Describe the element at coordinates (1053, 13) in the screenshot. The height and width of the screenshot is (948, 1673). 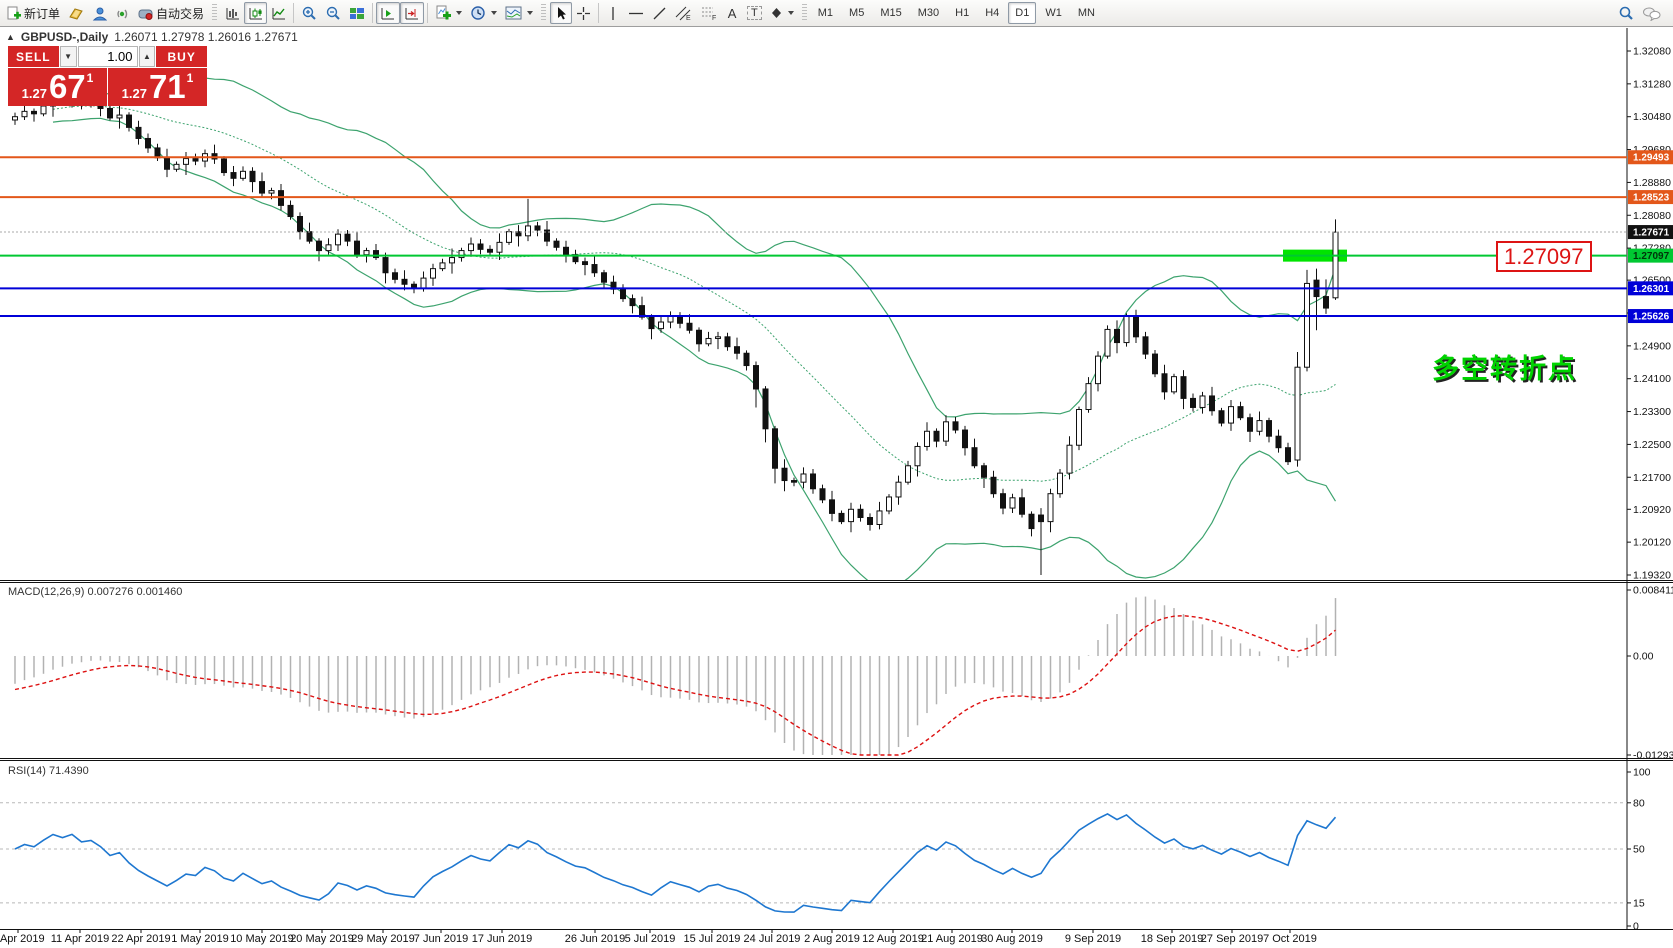
I see `timeframe-w1-button: W1` at that location.